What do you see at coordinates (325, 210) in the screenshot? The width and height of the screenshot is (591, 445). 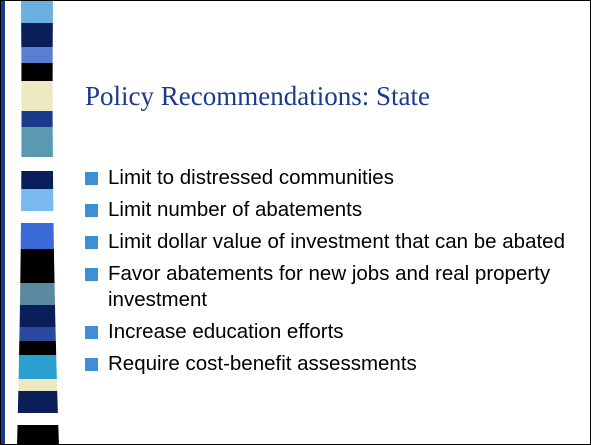 I see `bullet-item: Limit number of abatements` at bounding box center [325, 210].